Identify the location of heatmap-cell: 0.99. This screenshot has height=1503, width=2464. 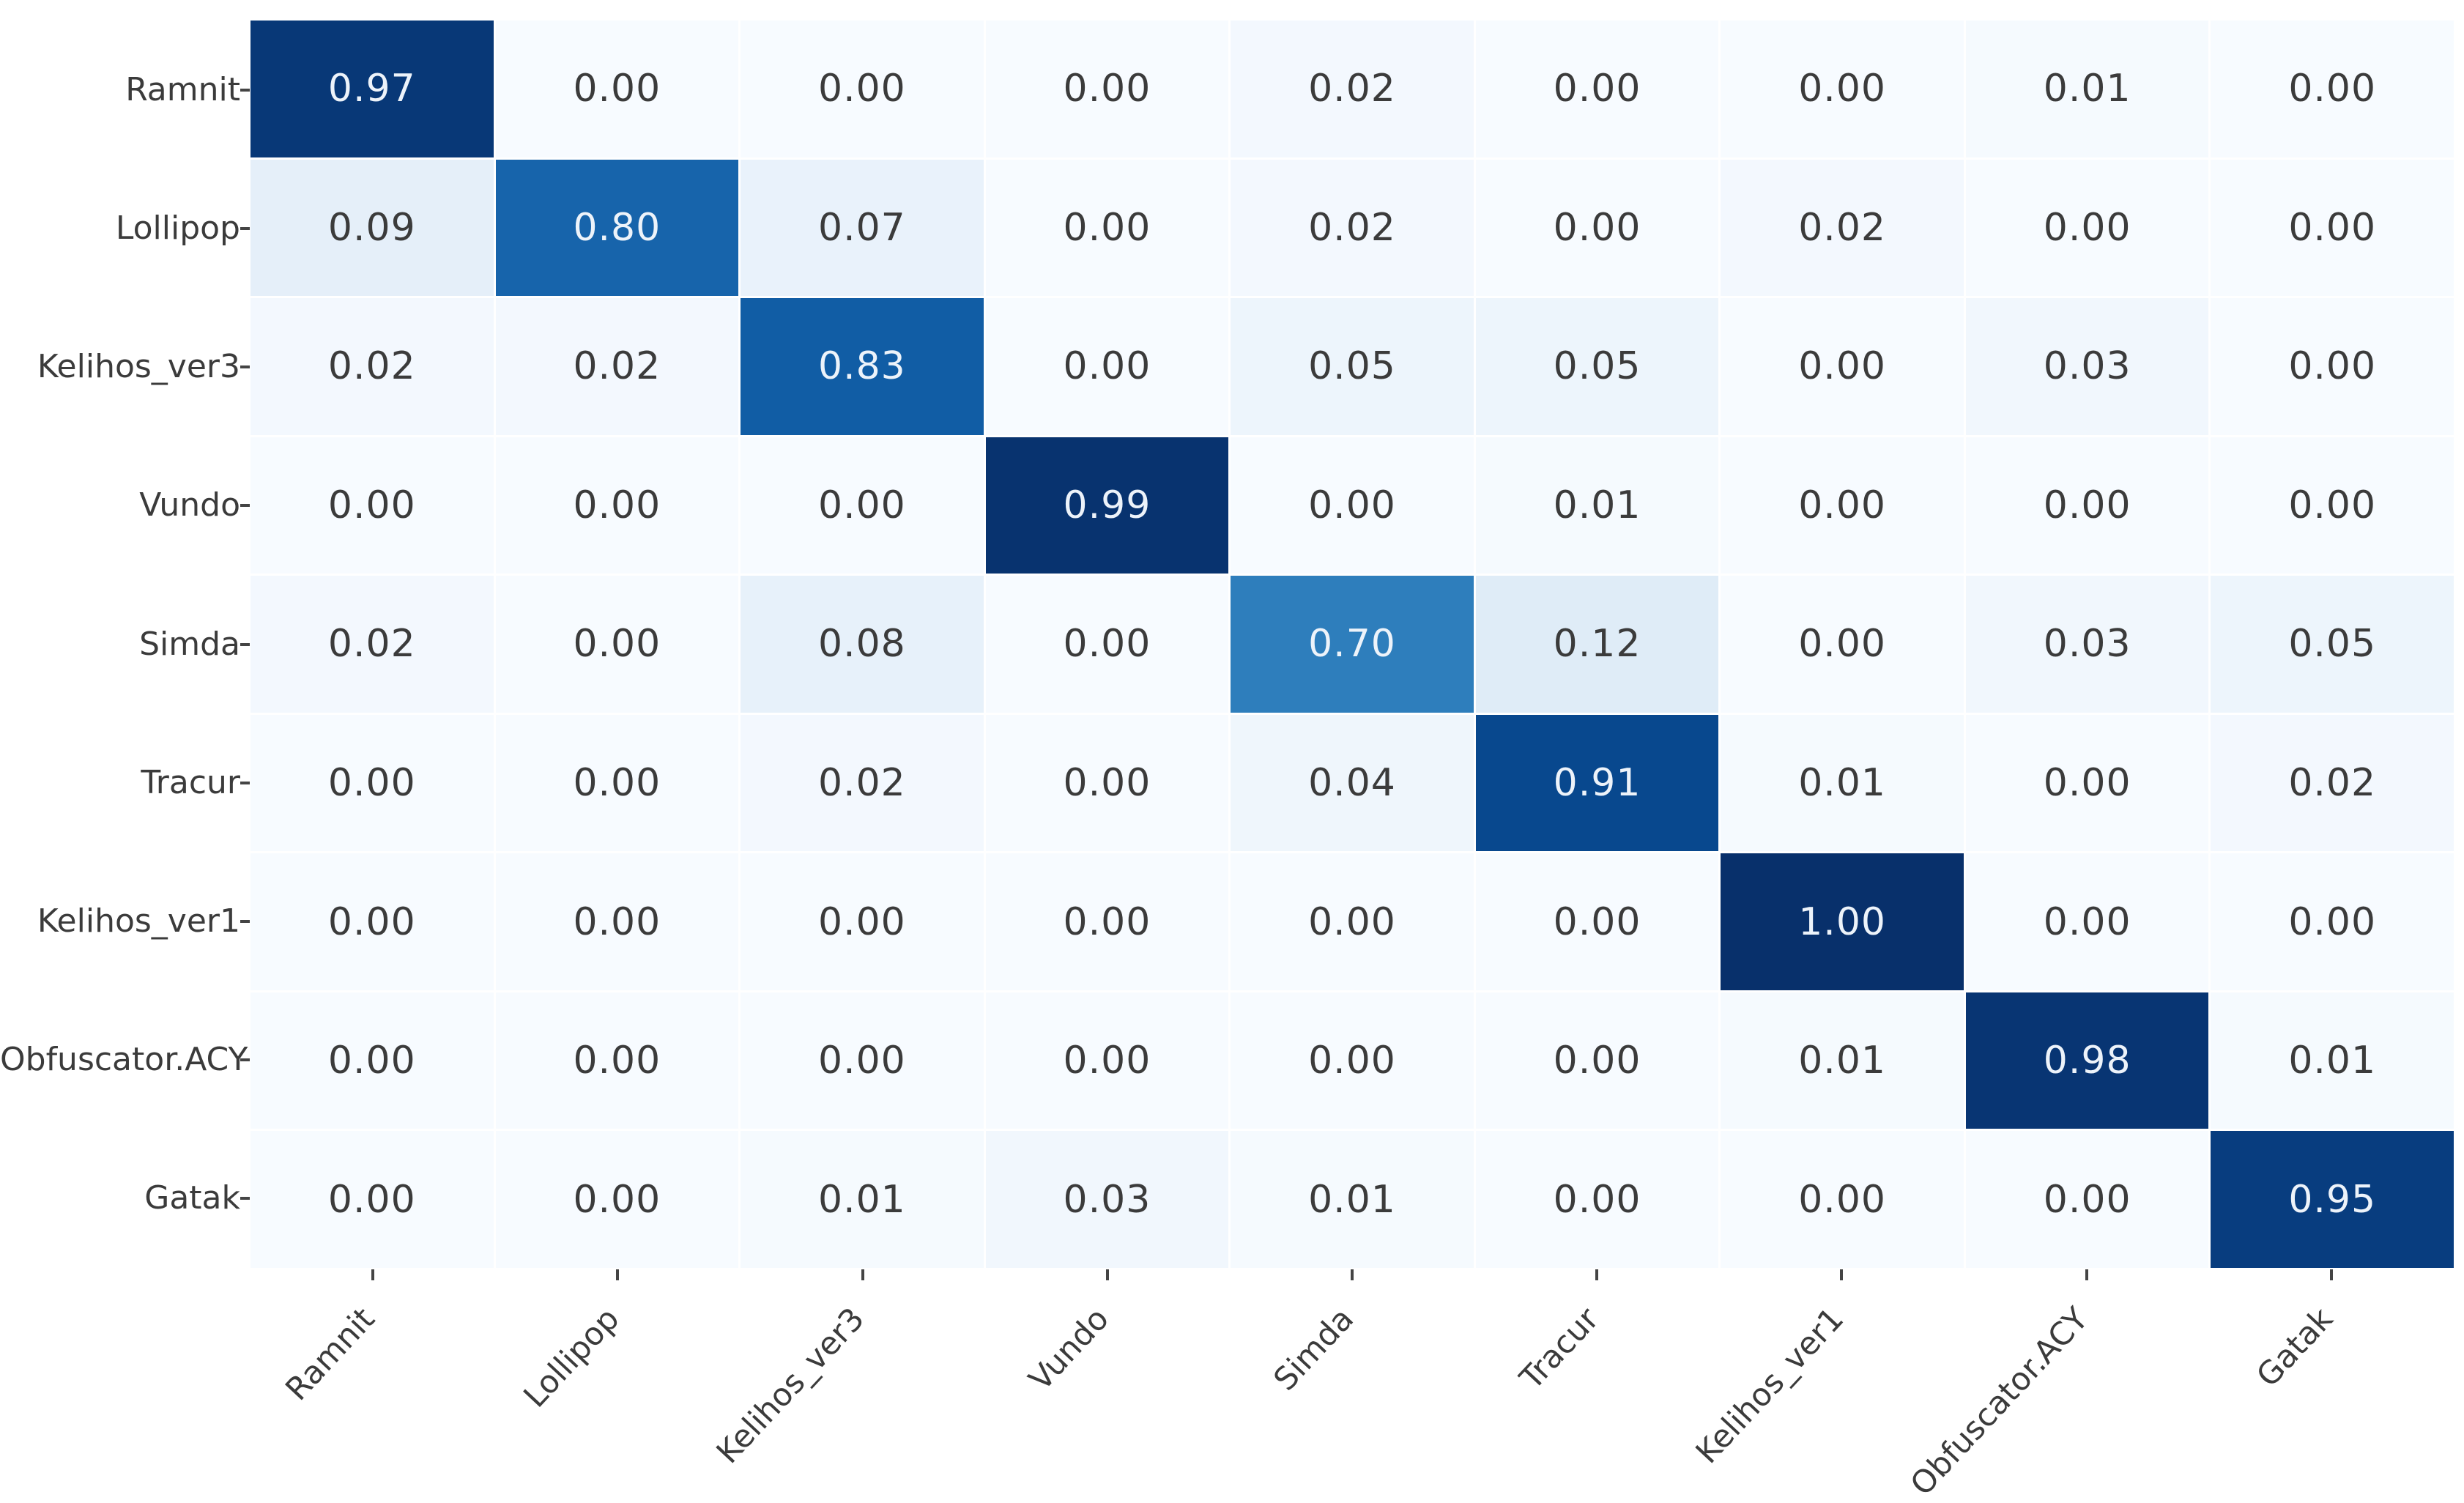
(1107, 505).